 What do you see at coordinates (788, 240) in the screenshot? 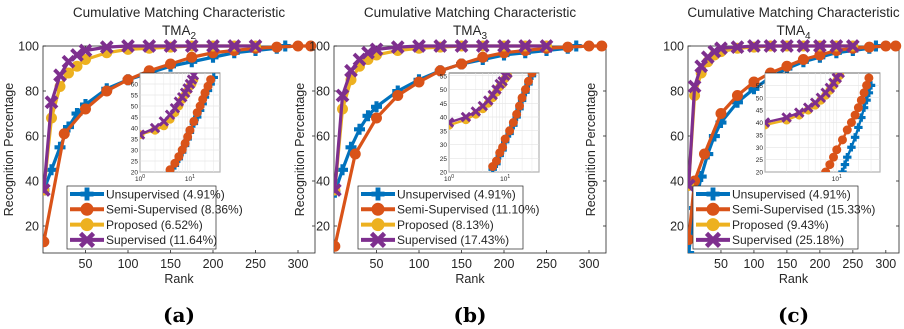
I see `legend-label: Supervised (25.18%)` at bounding box center [788, 240].